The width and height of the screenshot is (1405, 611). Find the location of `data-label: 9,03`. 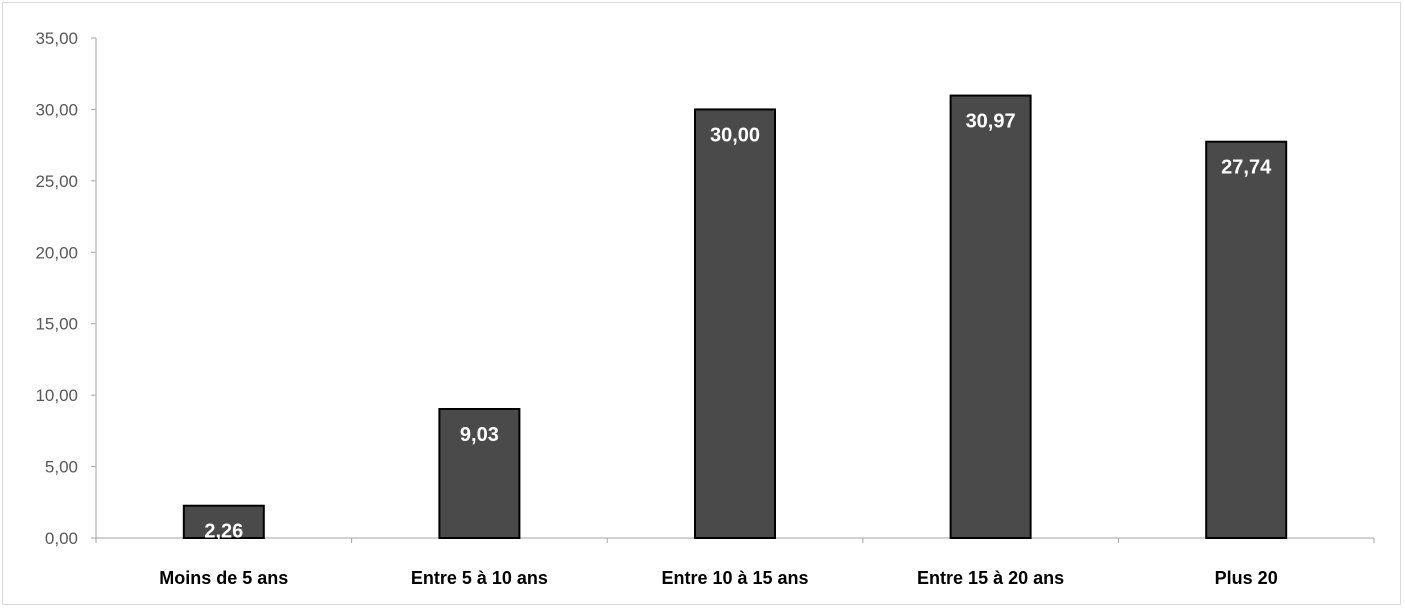

data-label: 9,03 is located at coordinates (479, 435).